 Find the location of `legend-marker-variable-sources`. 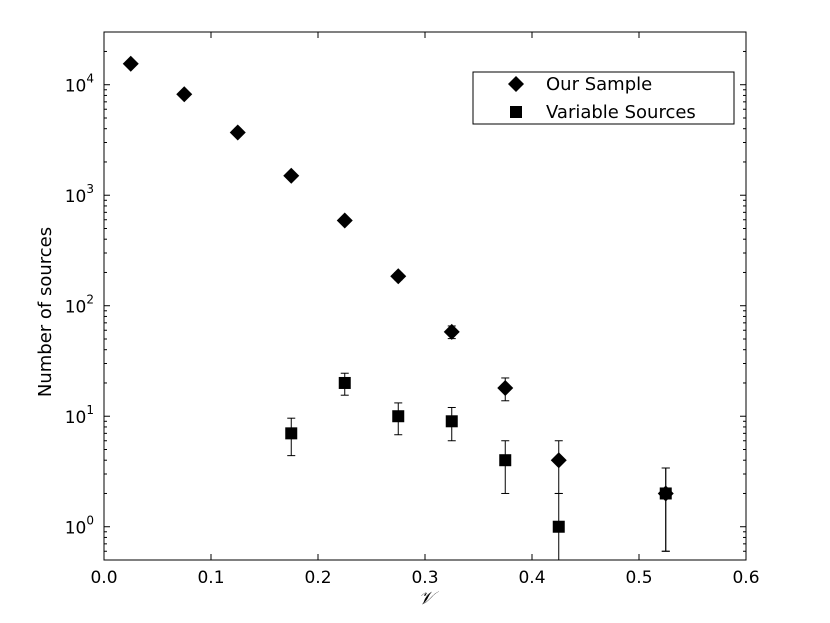

legend-marker-variable-sources is located at coordinates (516, 112).